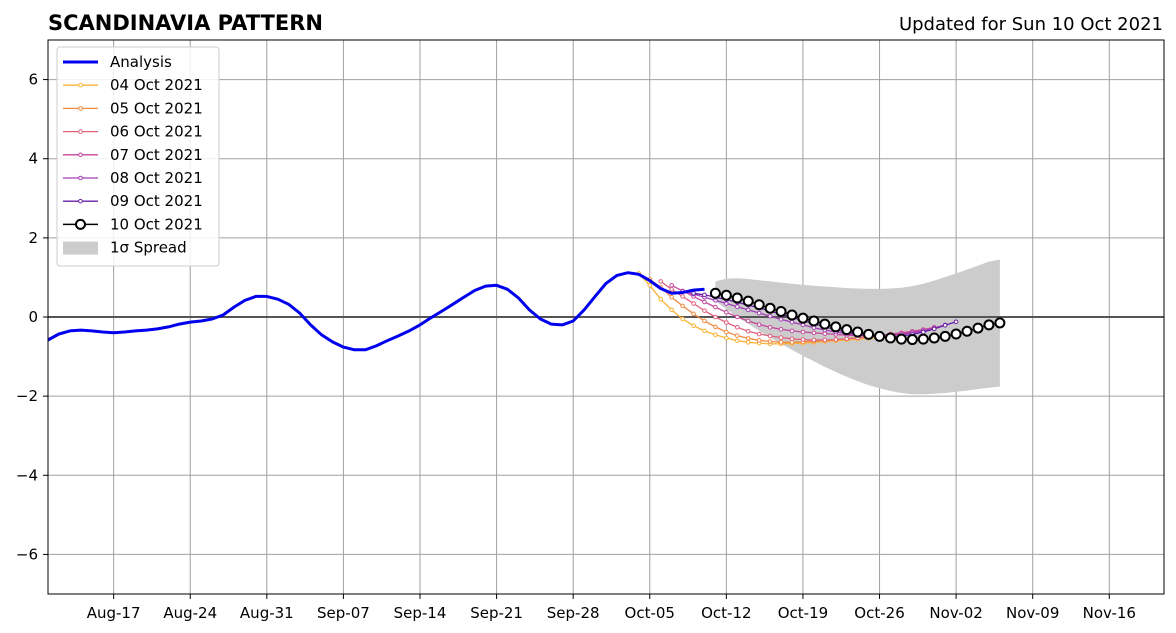 The width and height of the screenshot is (1176, 633). I want to click on x-tick-label: Sep-28, so click(573, 613).